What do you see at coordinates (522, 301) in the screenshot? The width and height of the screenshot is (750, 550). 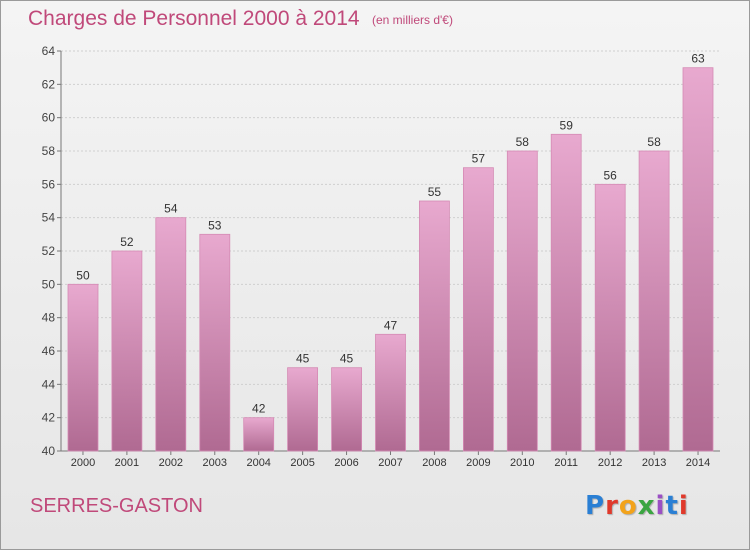 I see `bar-2010` at bounding box center [522, 301].